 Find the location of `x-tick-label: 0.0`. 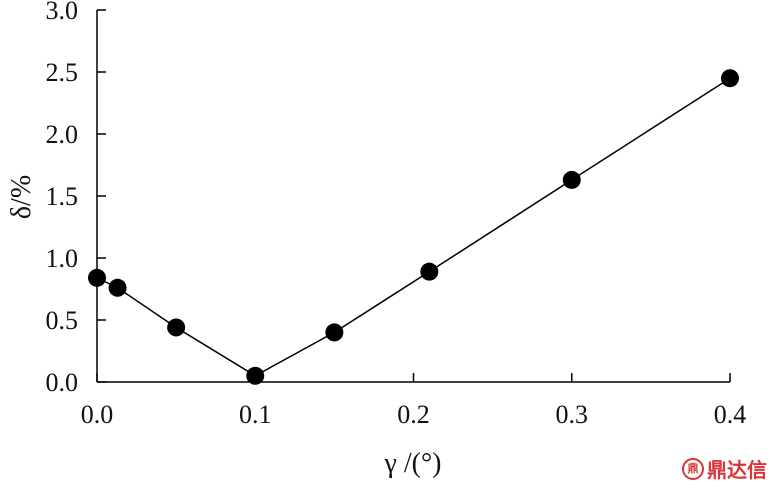

x-tick-label: 0.0 is located at coordinates (97, 414).